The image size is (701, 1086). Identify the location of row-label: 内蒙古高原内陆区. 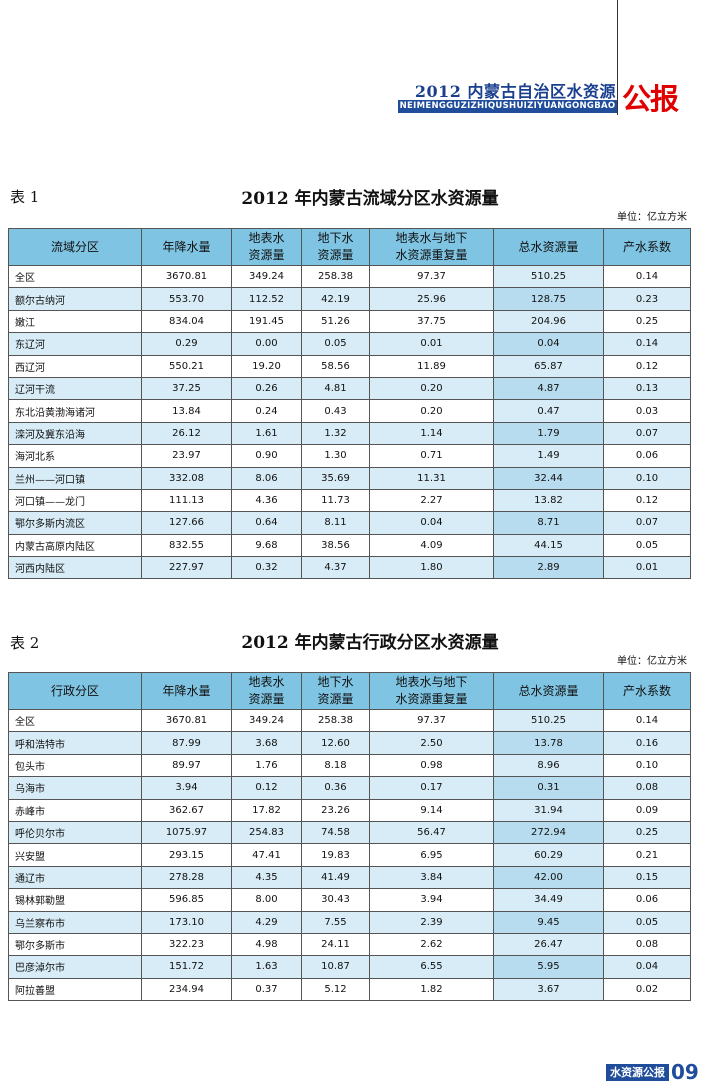
(75, 545).